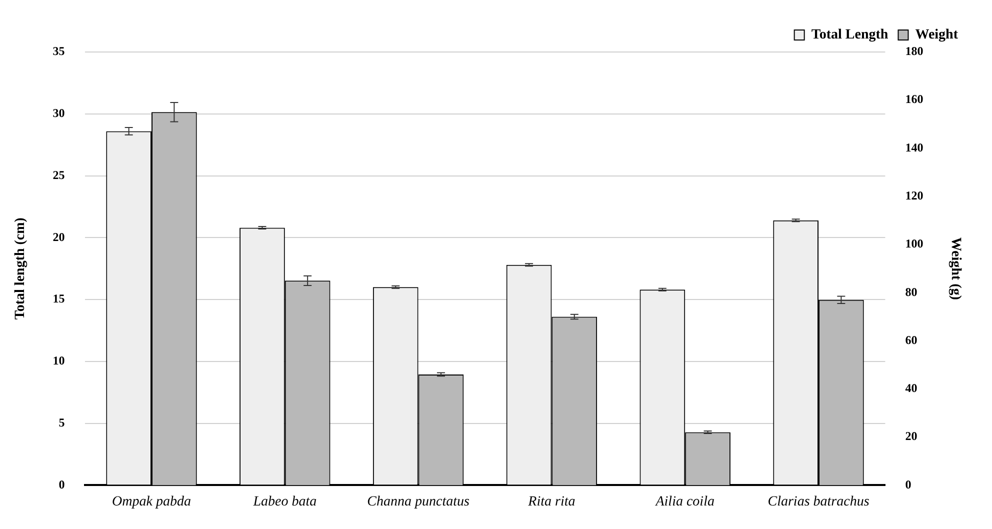 Image resolution: width=992 pixels, height=529 pixels. Describe the element at coordinates (418, 502) in the screenshot. I see `x-tick-label: Channa punctatus` at that location.